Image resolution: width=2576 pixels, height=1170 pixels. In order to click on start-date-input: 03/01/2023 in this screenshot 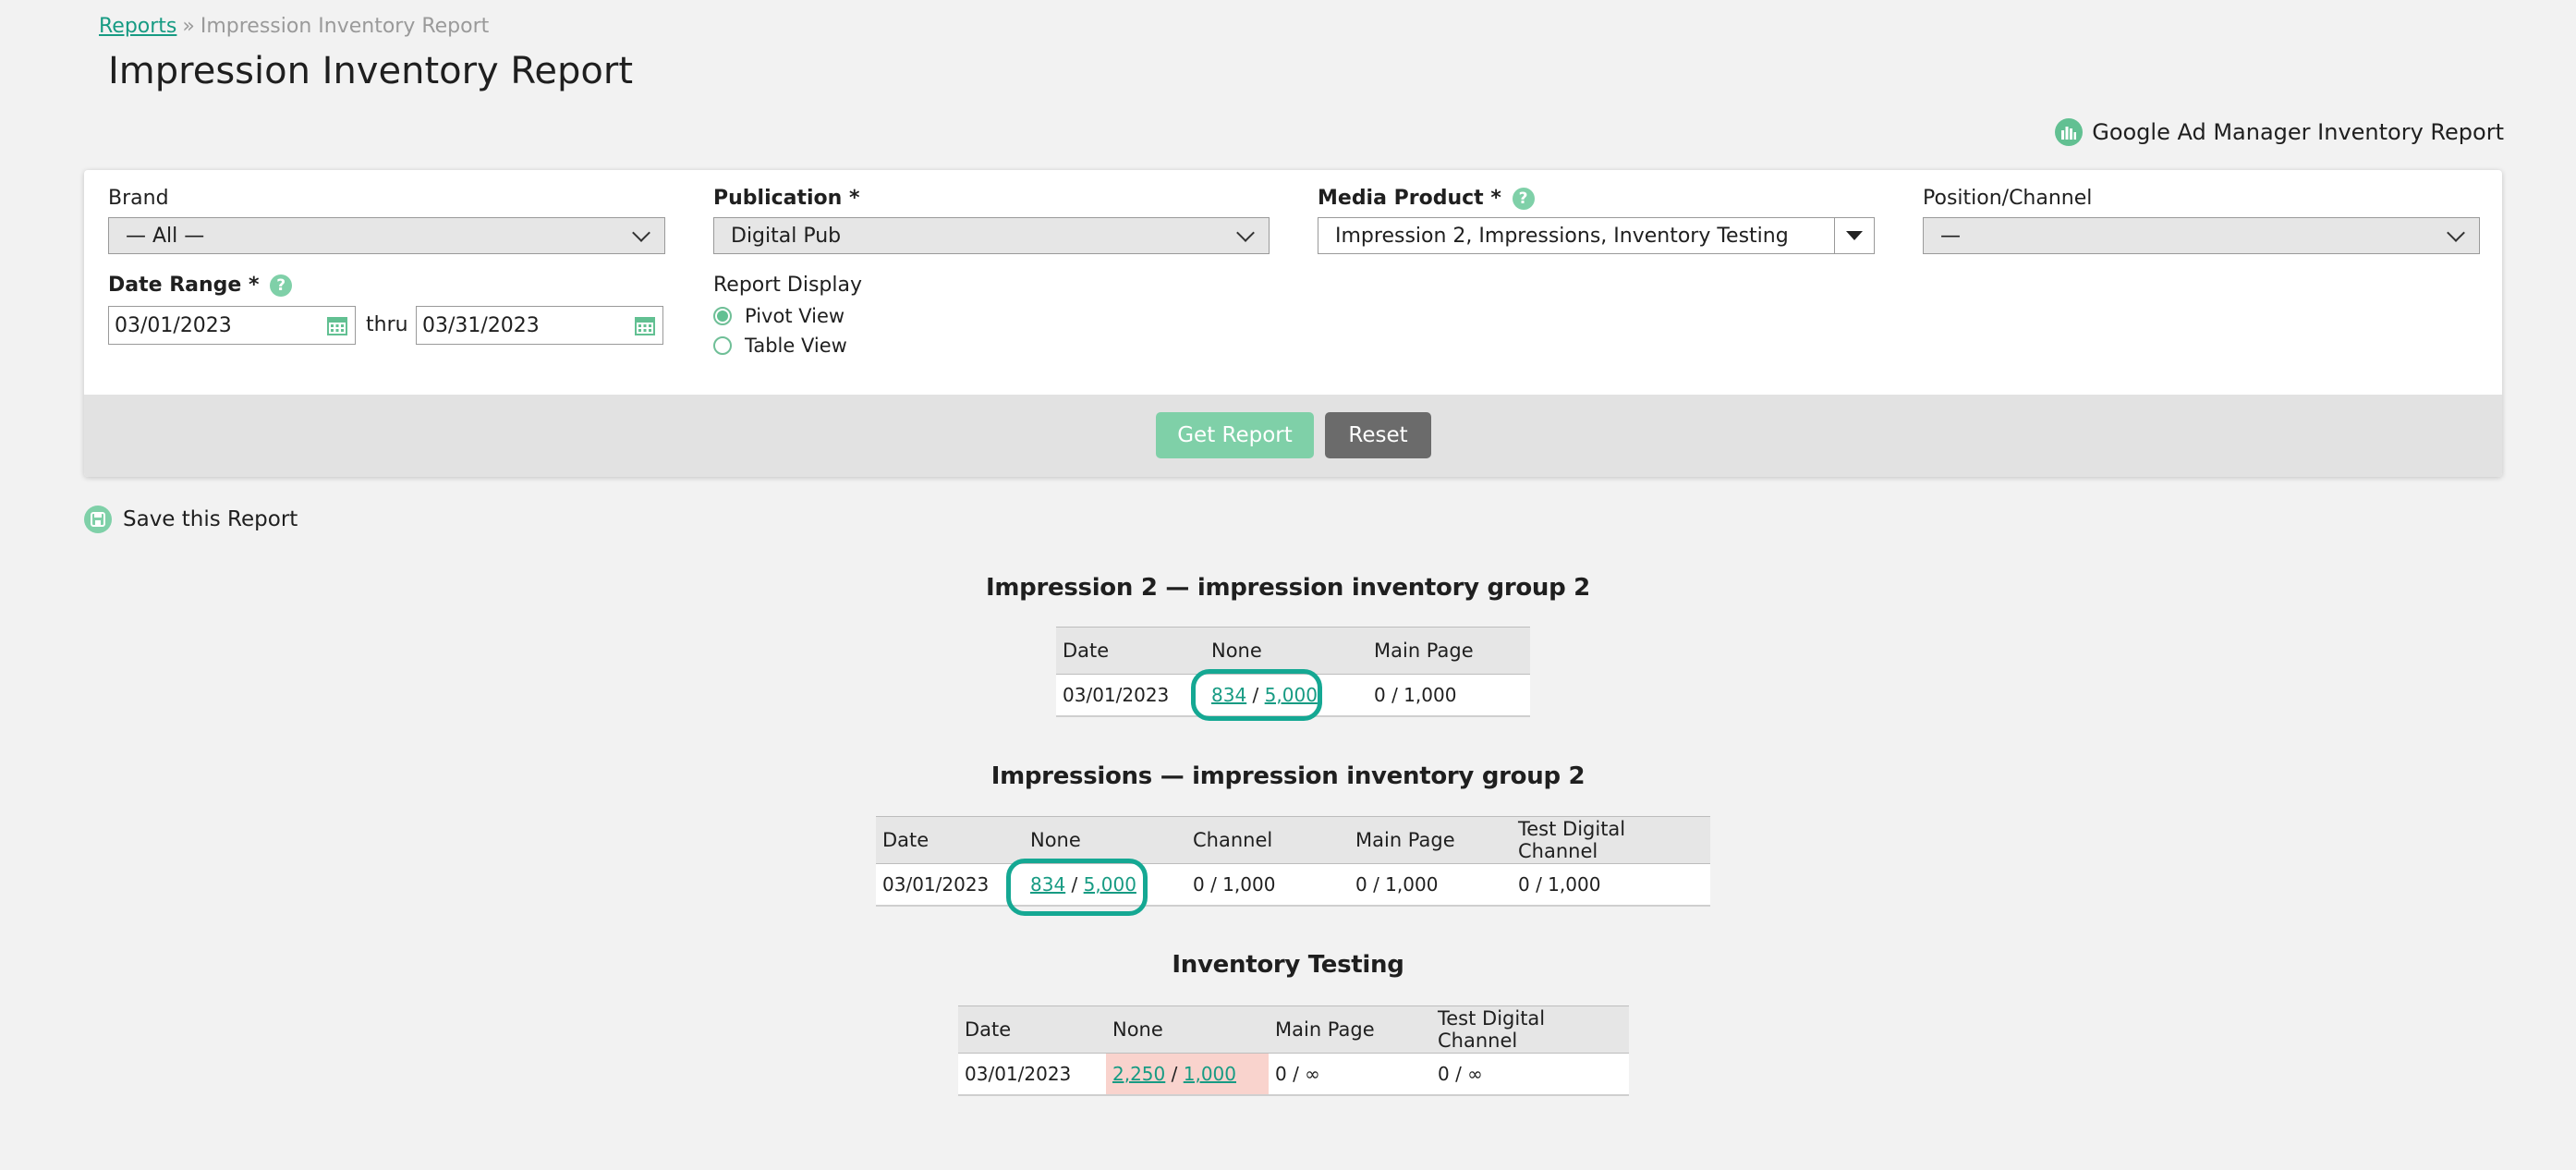, I will do `click(232, 325)`.